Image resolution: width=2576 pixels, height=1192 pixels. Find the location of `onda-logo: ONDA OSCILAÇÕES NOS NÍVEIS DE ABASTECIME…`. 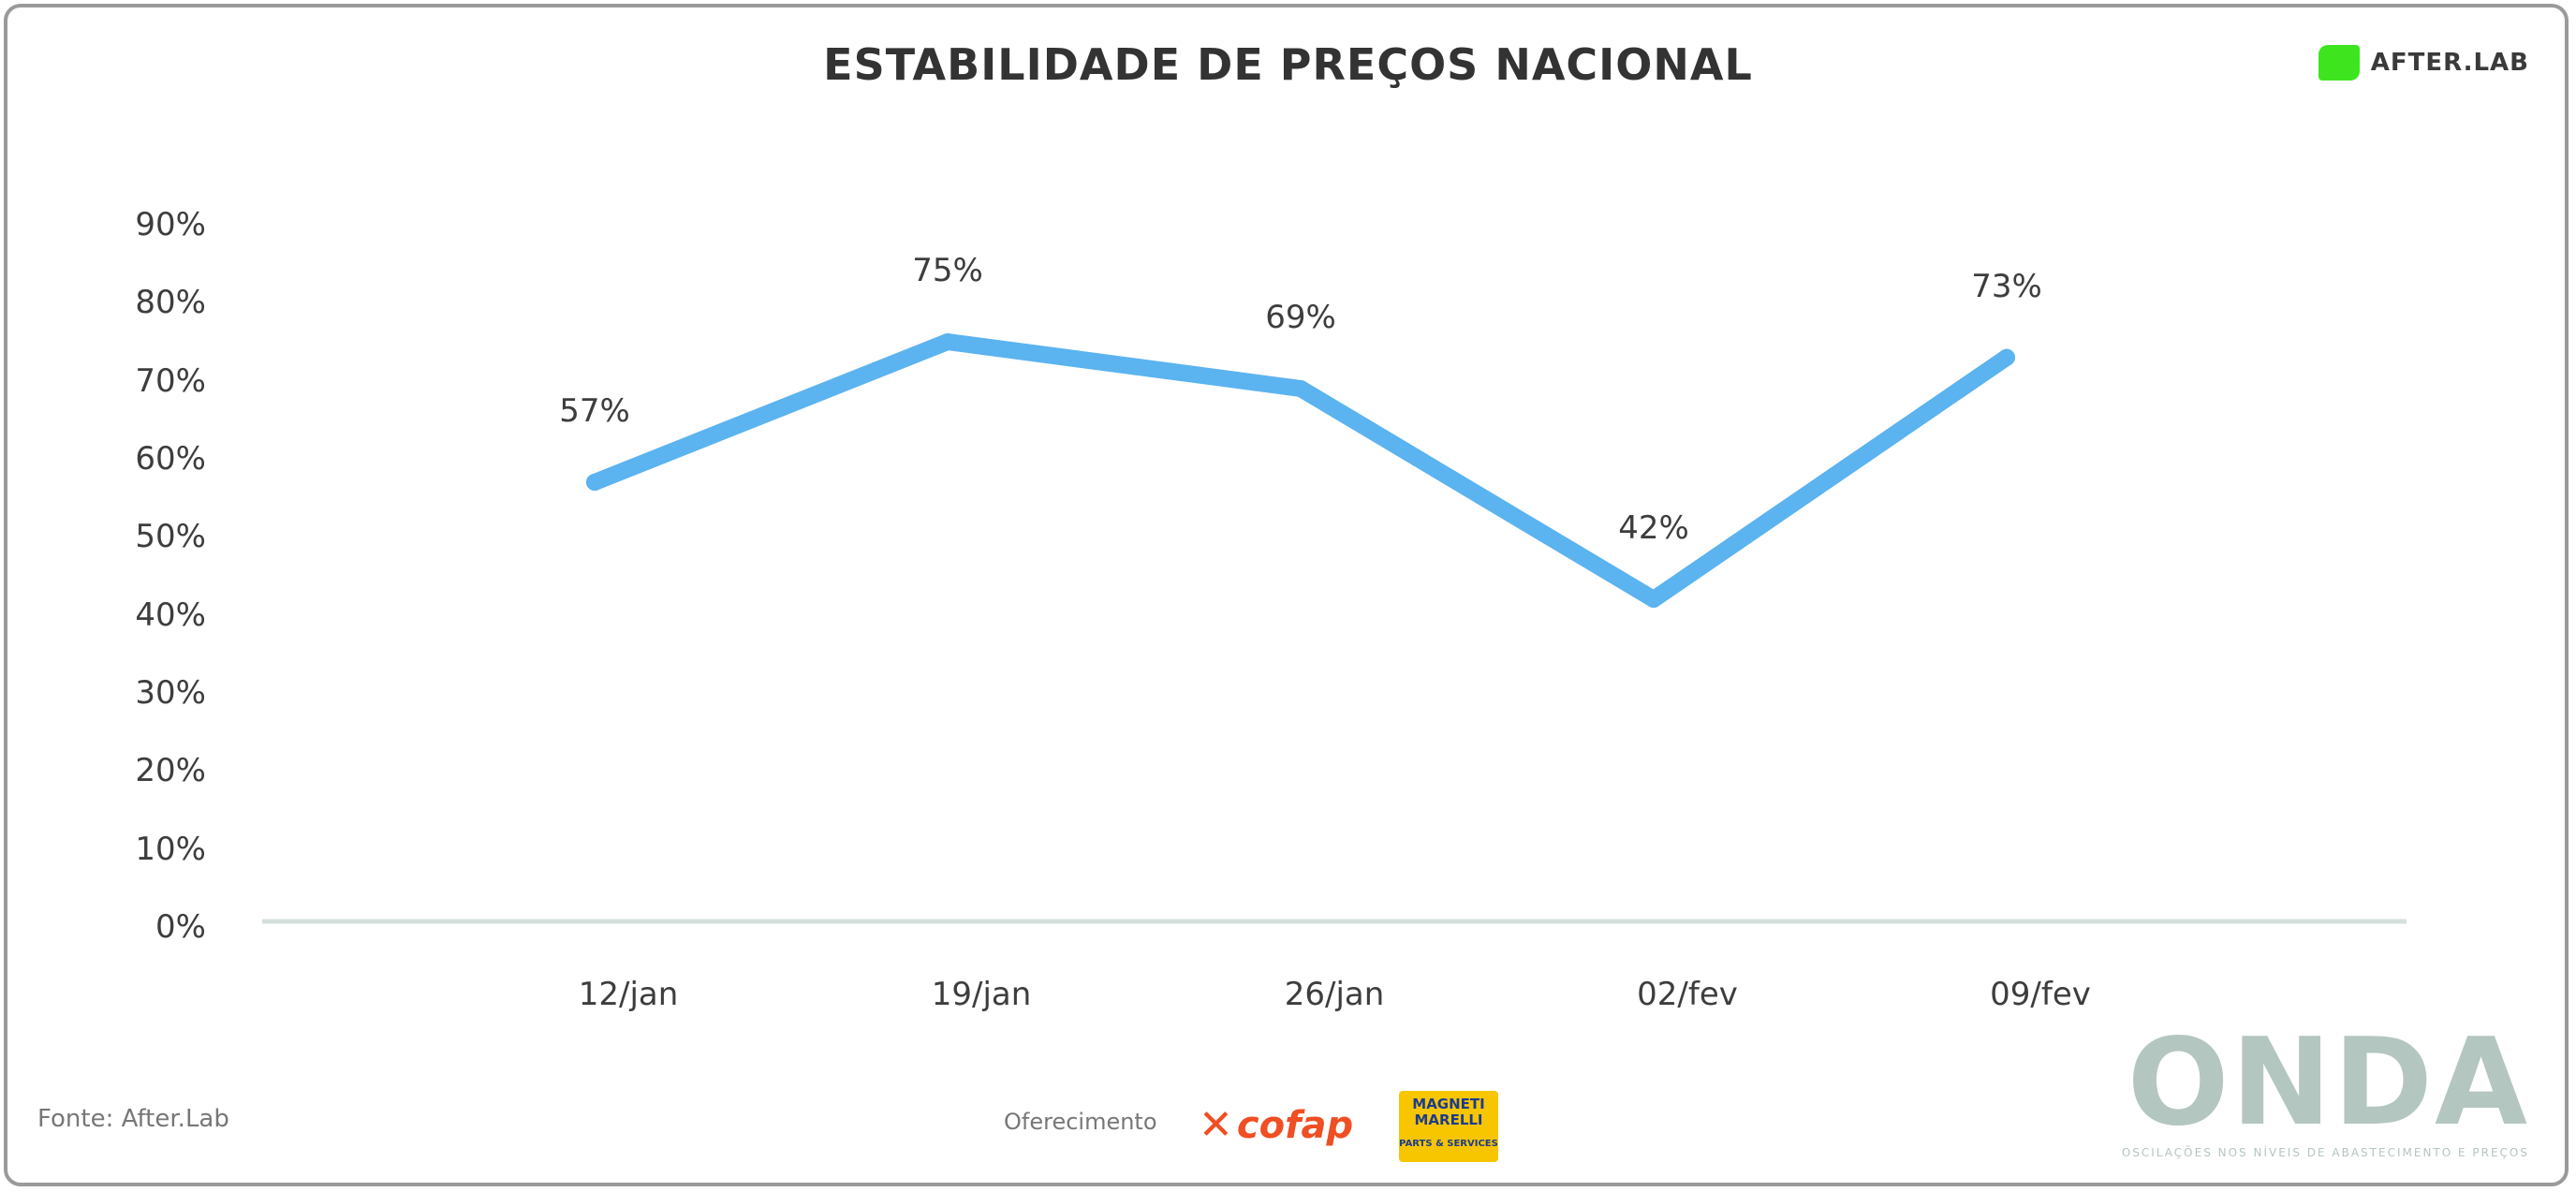

onda-logo: ONDA OSCILAÇÕES NOS NÍVEIS DE ABASTECIME… is located at coordinates (2325, 1086).